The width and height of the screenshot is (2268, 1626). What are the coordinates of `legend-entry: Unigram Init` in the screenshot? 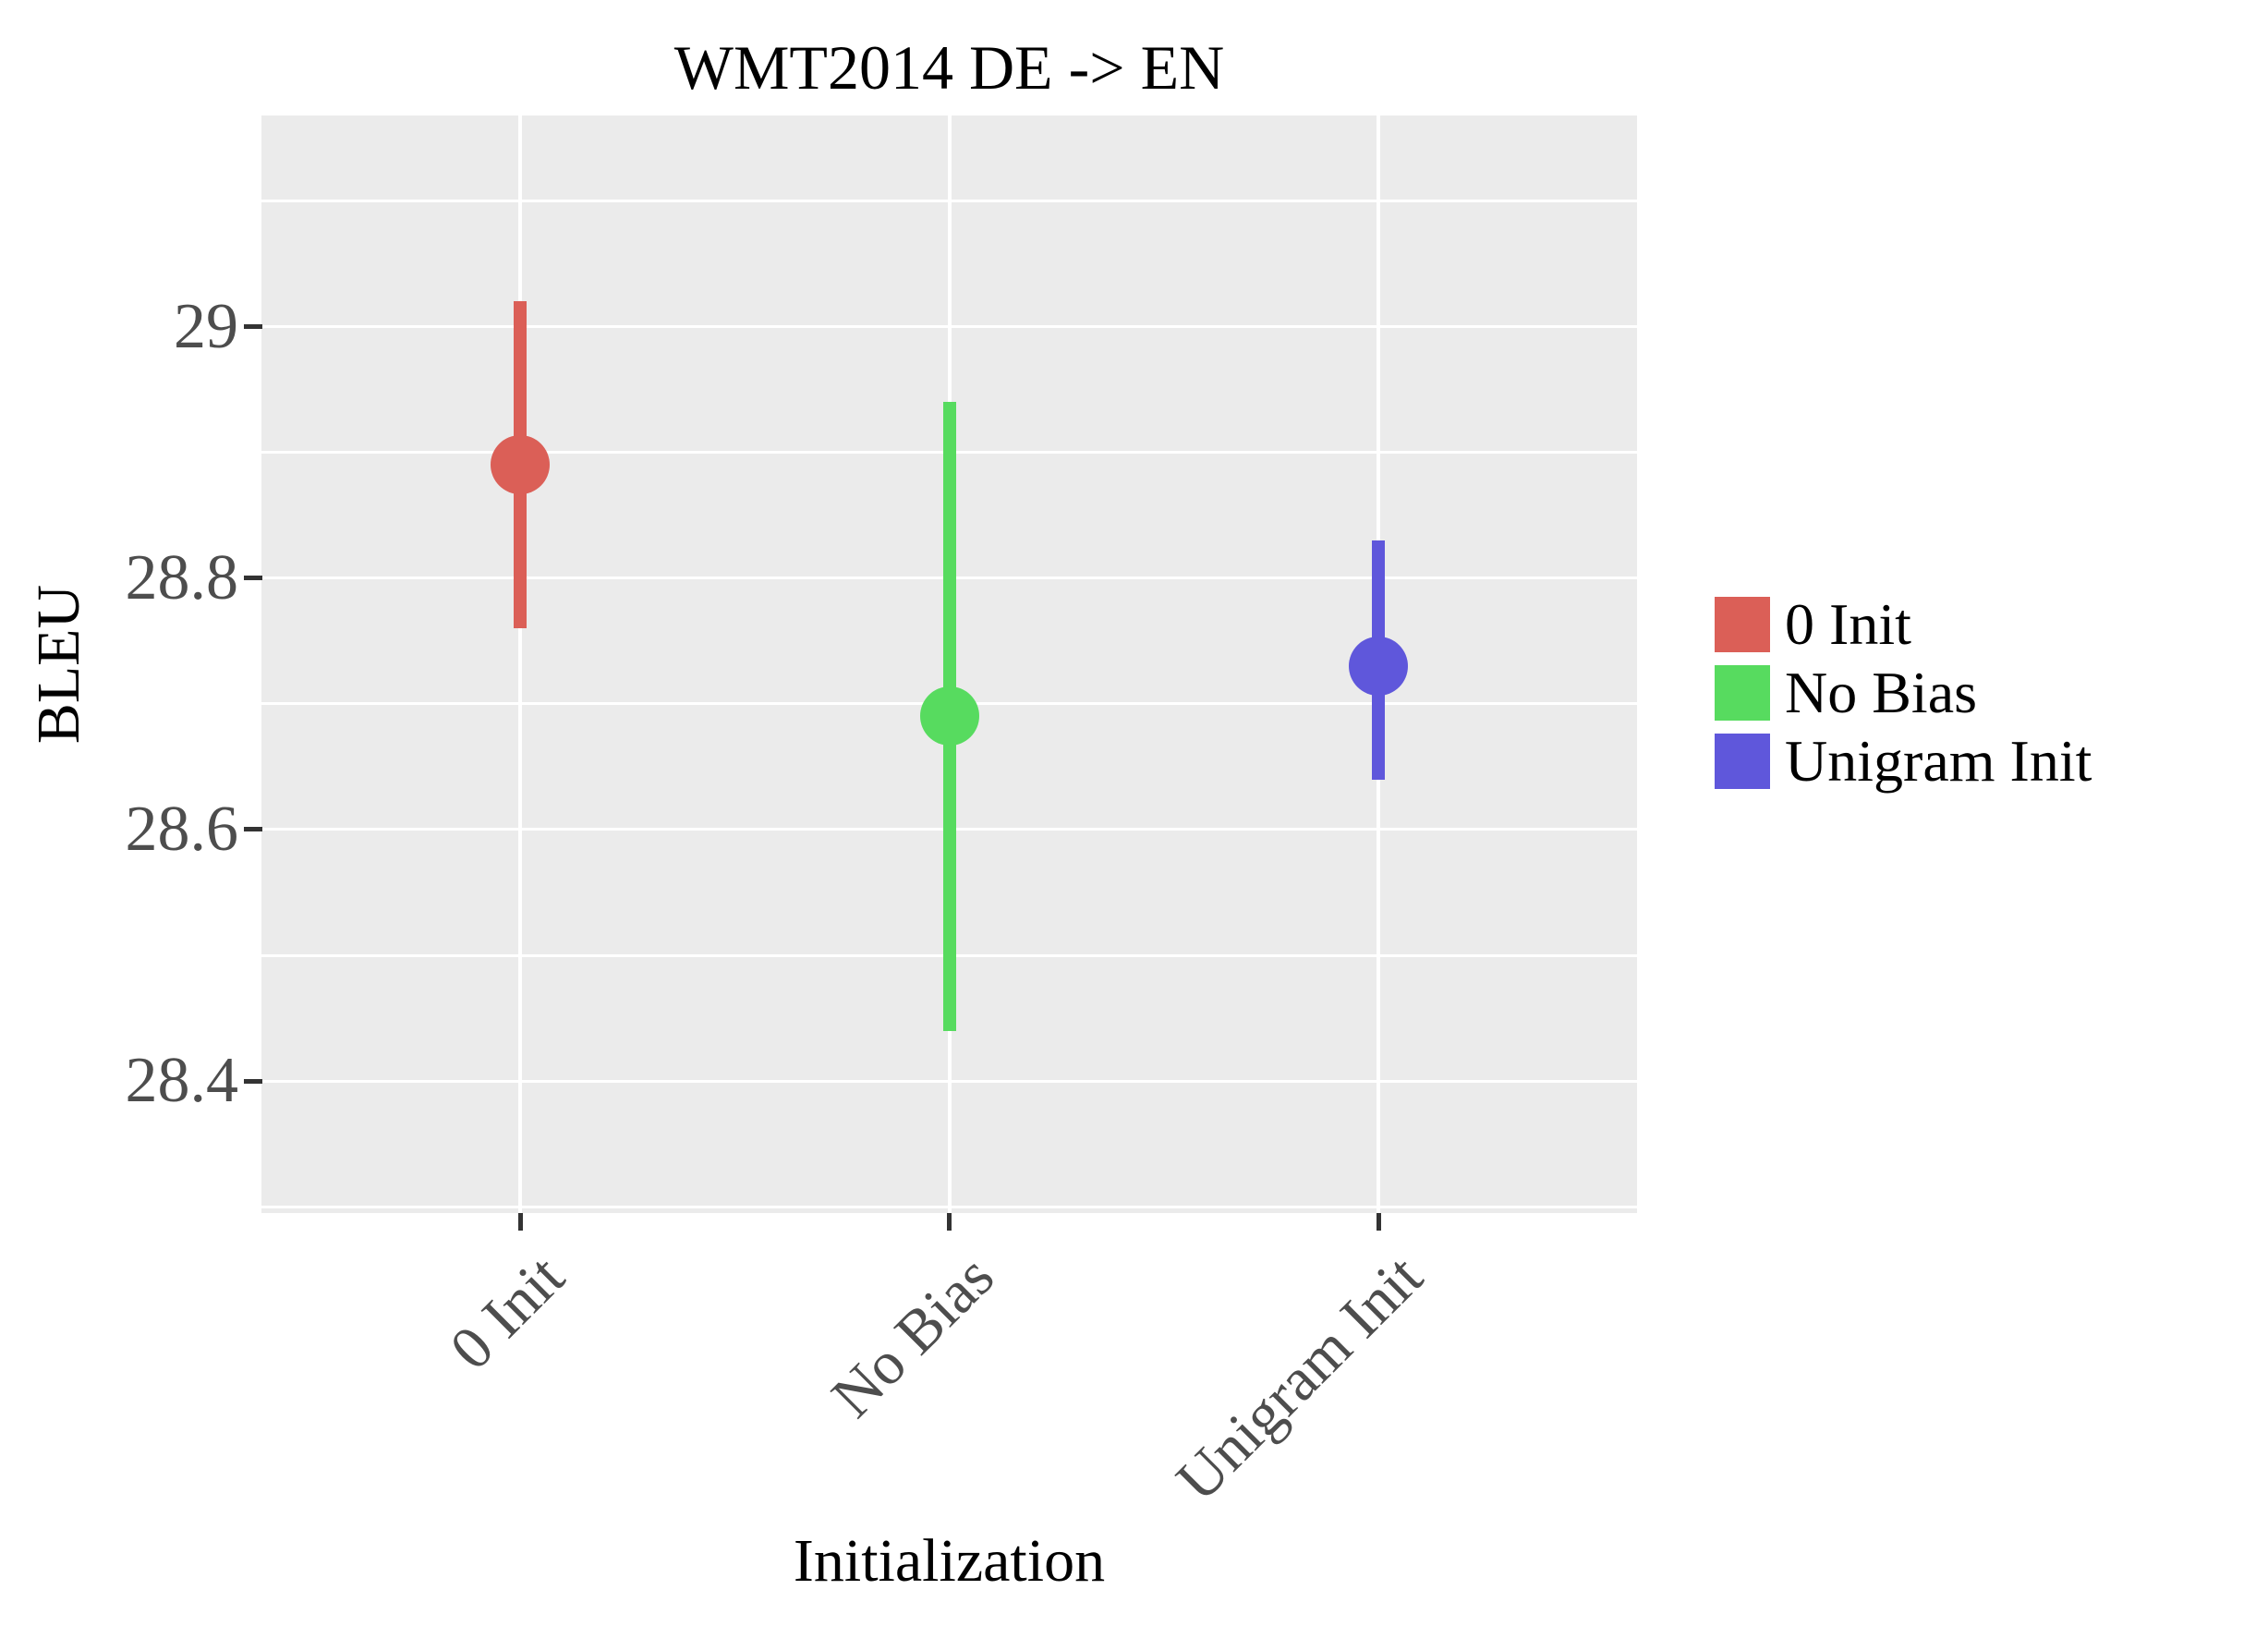 It's located at (1903, 761).